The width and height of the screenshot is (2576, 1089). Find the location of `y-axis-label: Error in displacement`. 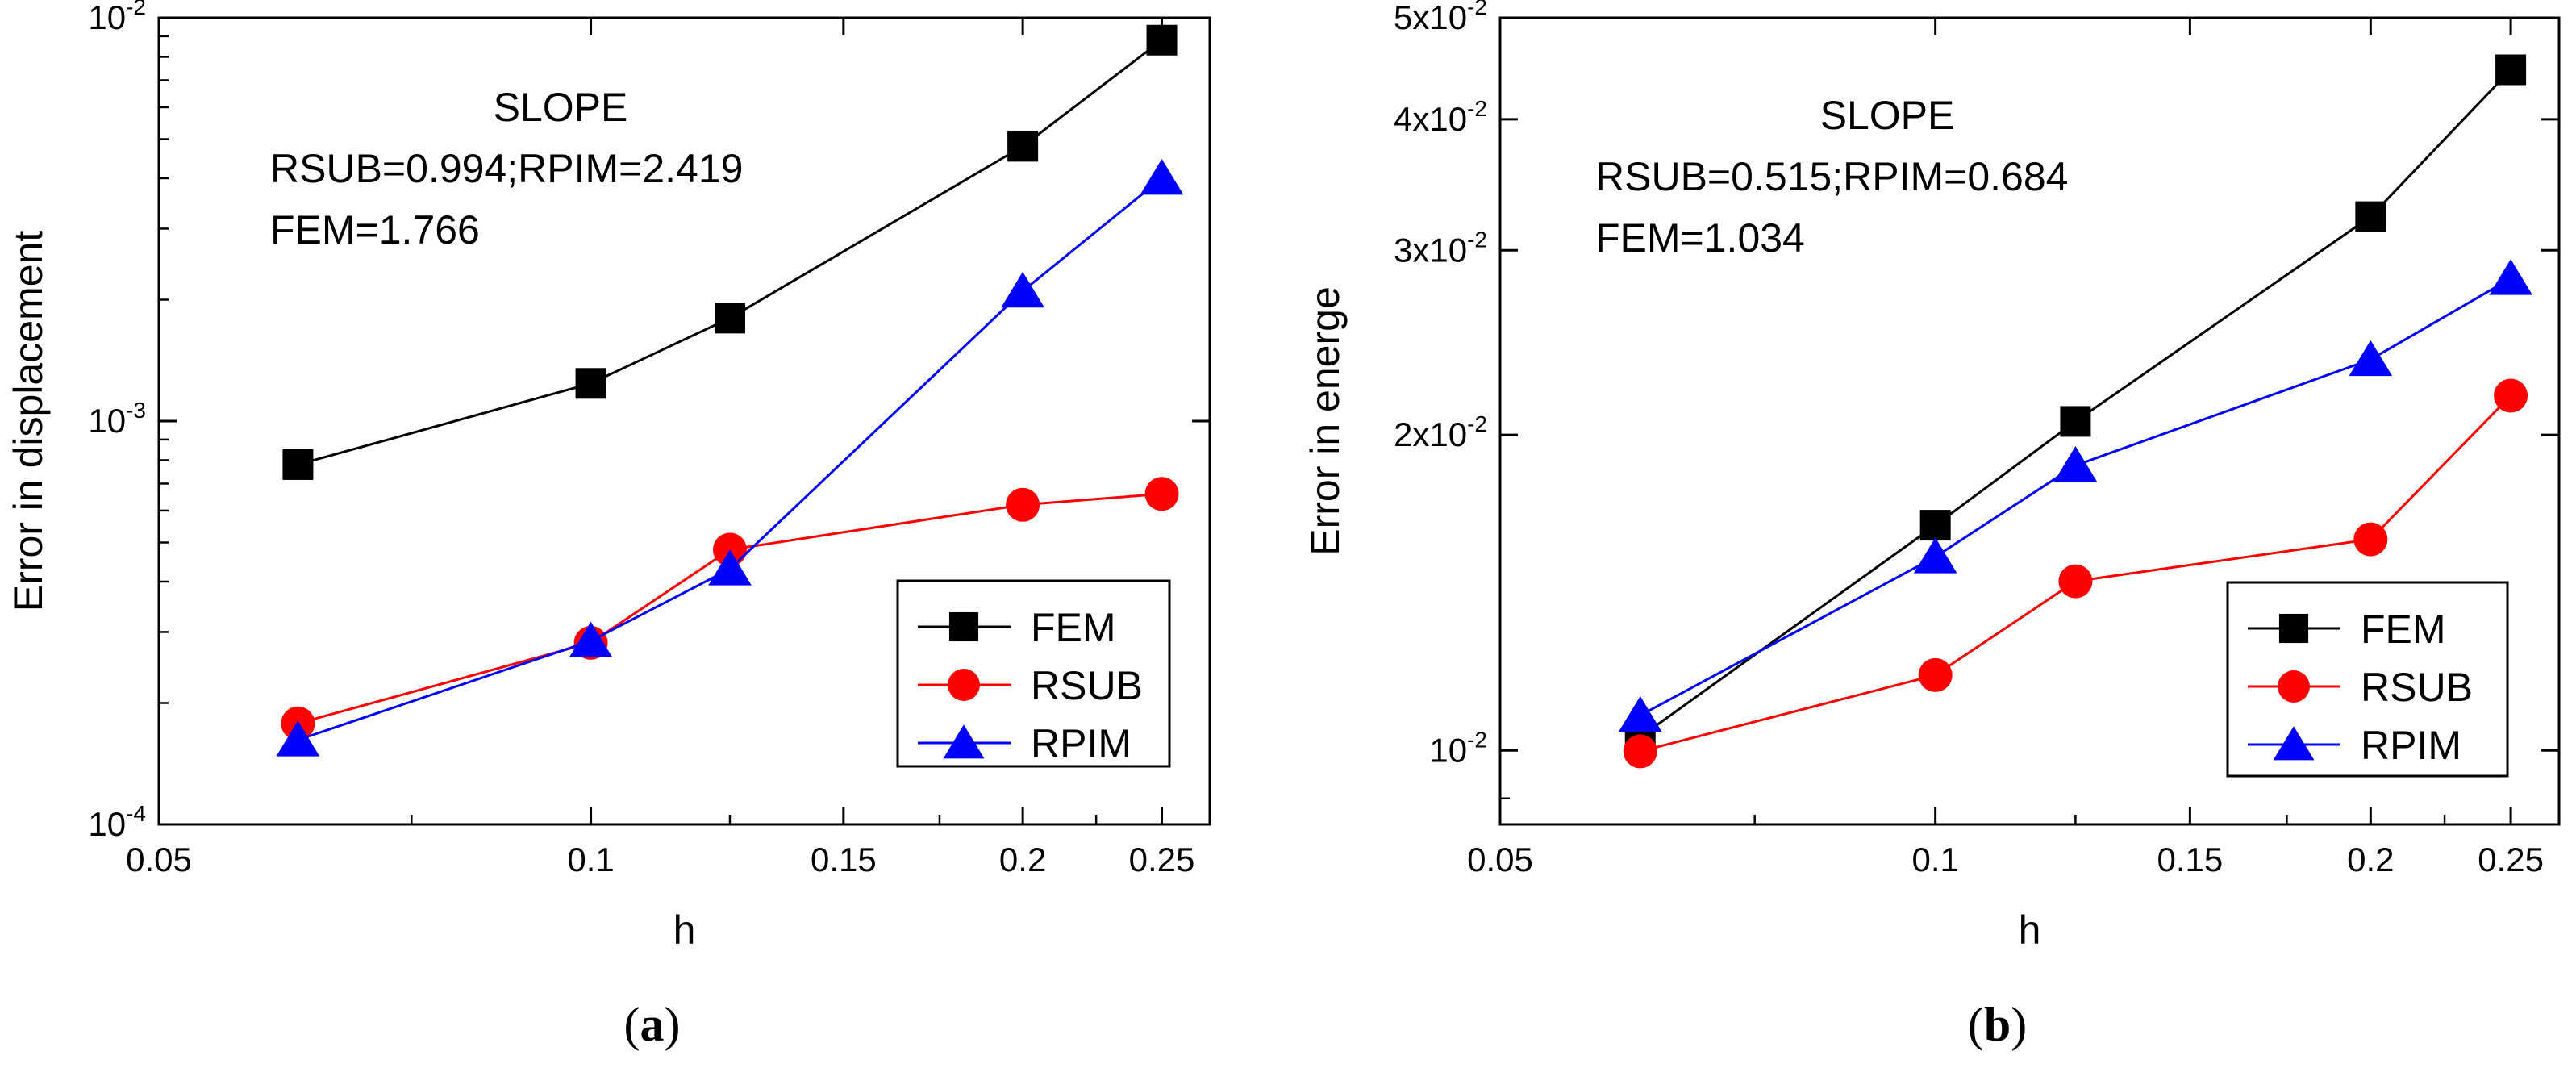

y-axis-label: Error in displacement is located at coordinates (28, 422).